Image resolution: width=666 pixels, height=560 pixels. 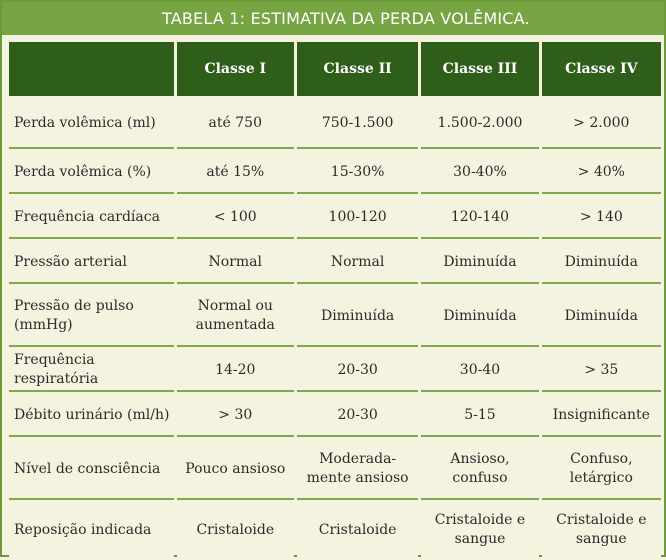 What do you see at coordinates (480, 416) in the screenshot?
I see `table-cell: 5-15` at bounding box center [480, 416].